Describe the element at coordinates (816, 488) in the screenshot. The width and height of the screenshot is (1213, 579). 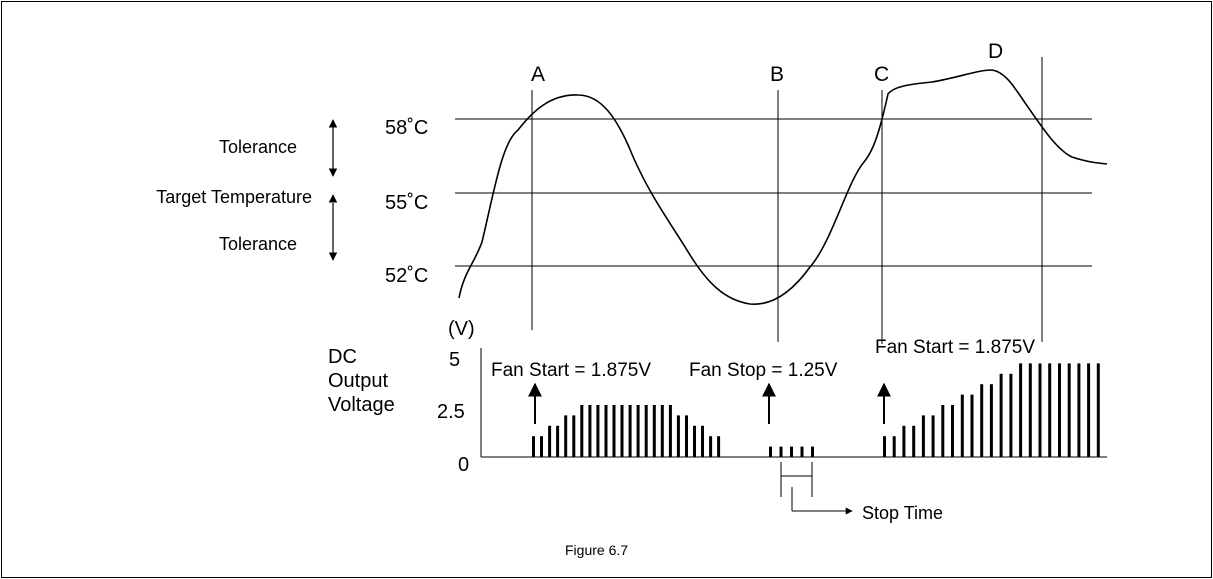
I see `stop-time-bracket` at that location.